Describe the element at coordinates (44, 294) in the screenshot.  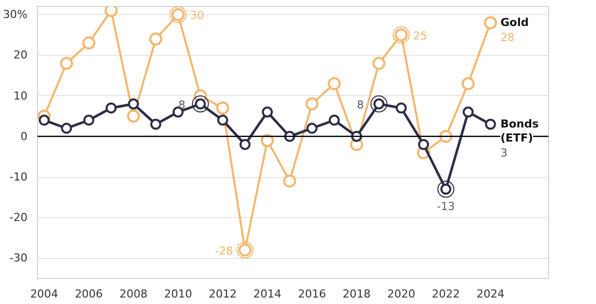
I see `x-tick-label: 2004` at that location.